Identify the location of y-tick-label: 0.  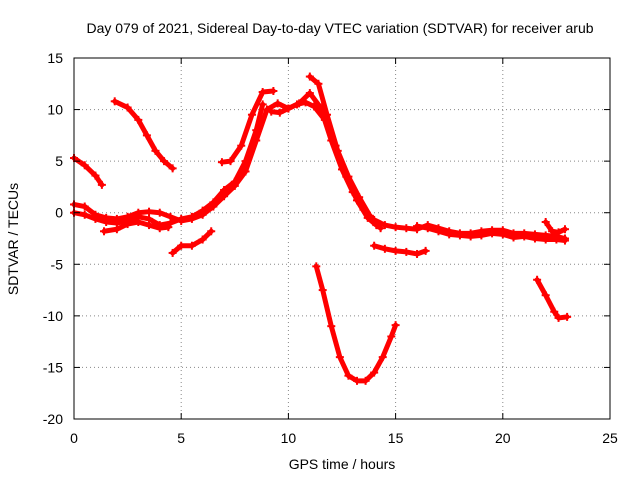
(59, 213).